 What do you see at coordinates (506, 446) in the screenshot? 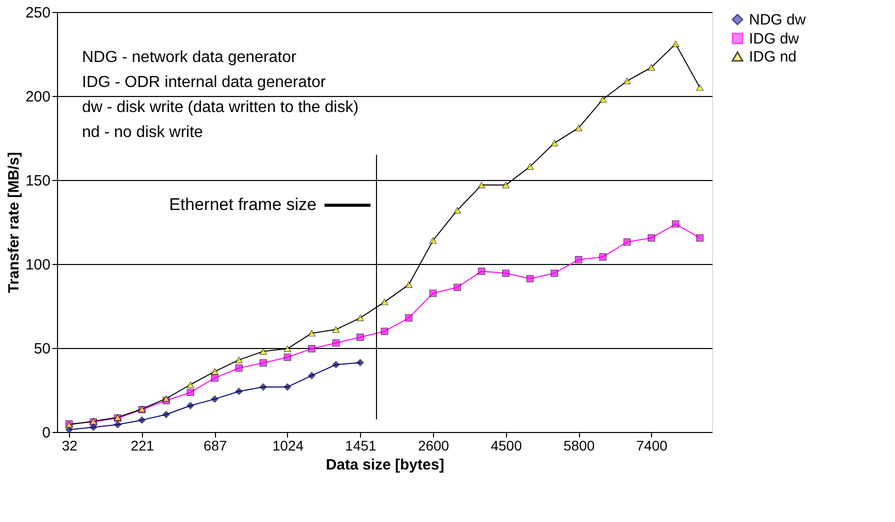
I see `x-tick-label: 4500` at bounding box center [506, 446].